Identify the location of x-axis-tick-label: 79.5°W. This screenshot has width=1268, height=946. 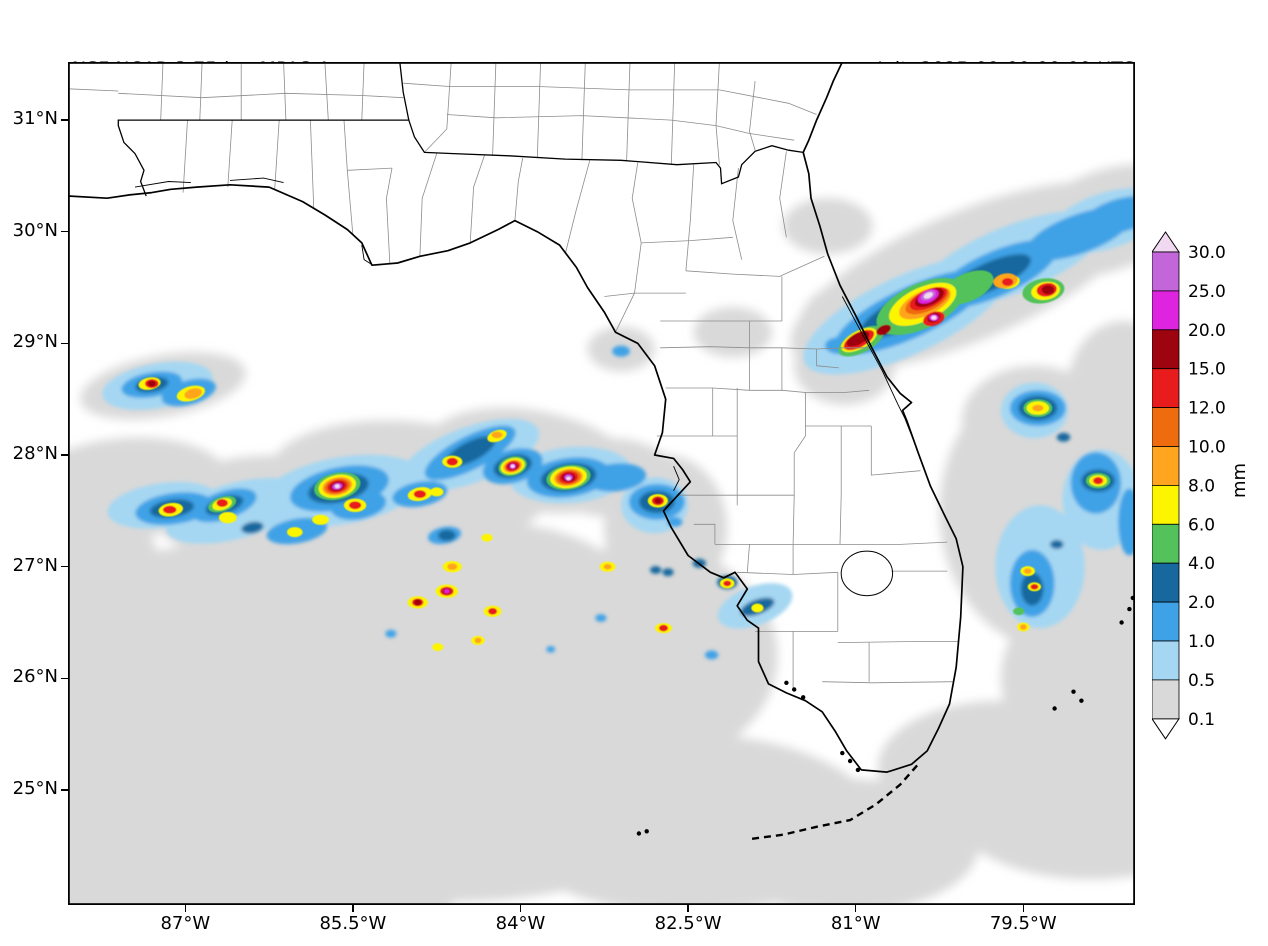
(1023, 923).